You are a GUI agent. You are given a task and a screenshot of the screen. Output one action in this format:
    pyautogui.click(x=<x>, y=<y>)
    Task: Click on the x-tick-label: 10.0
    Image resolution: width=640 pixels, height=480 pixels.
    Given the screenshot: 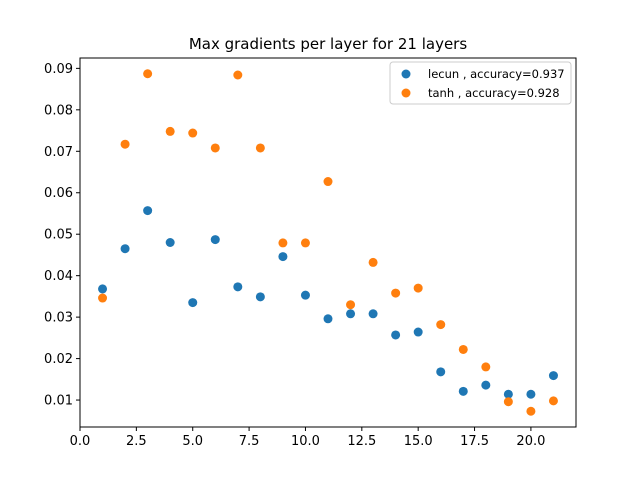 What is the action you would take?
    pyautogui.click(x=305, y=441)
    